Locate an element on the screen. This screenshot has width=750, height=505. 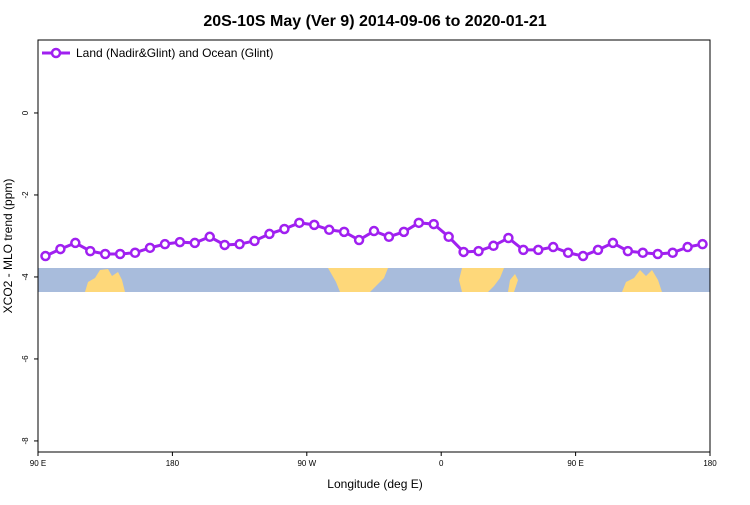
y-tick-label: -4 is located at coordinates (25, 277).